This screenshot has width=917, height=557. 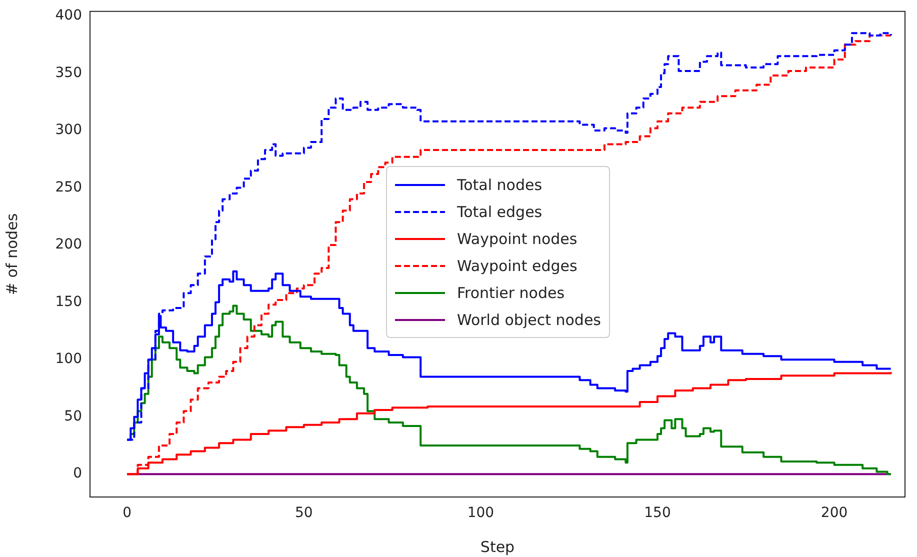 What do you see at coordinates (68, 359) in the screenshot?
I see `y-tick-label: 100` at bounding box center [68, 359].